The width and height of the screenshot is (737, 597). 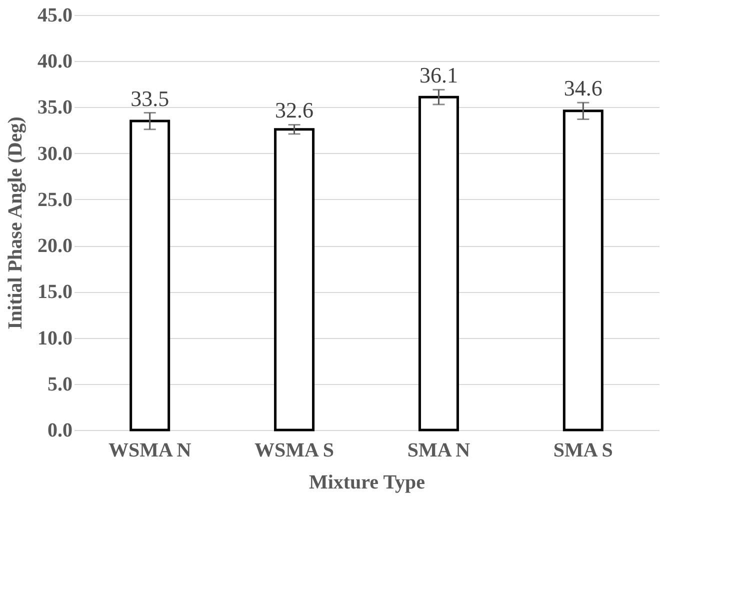 I want to click on y-tick-label: 5.0, so click(x=60, y=384).